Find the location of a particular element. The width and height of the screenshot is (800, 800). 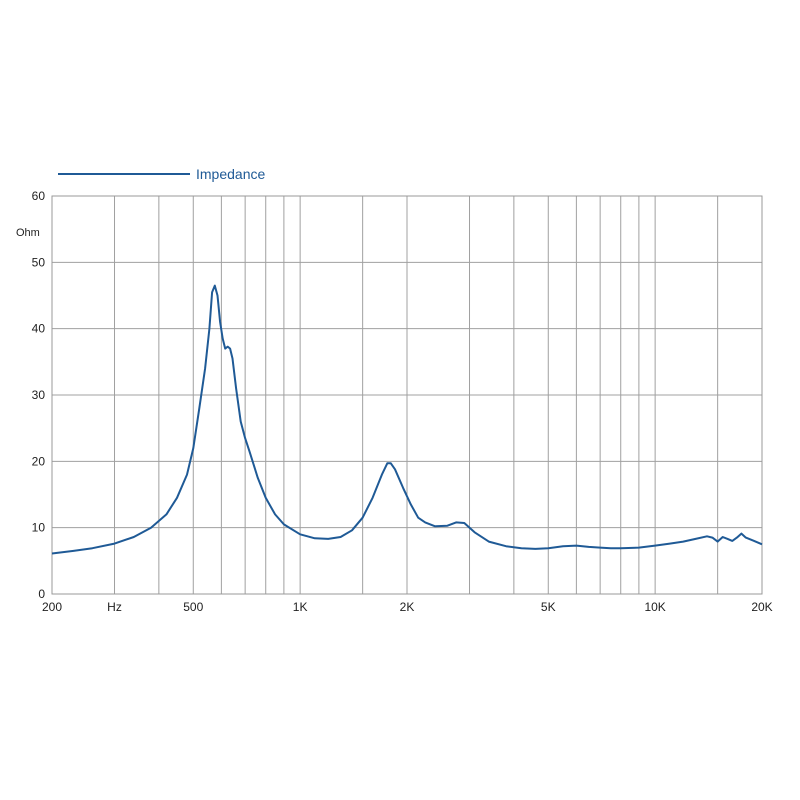

x-axis-tick-labels: 200 Hz 500 1K 2K 5K 10K 20K is located at coordinates (407, 607).